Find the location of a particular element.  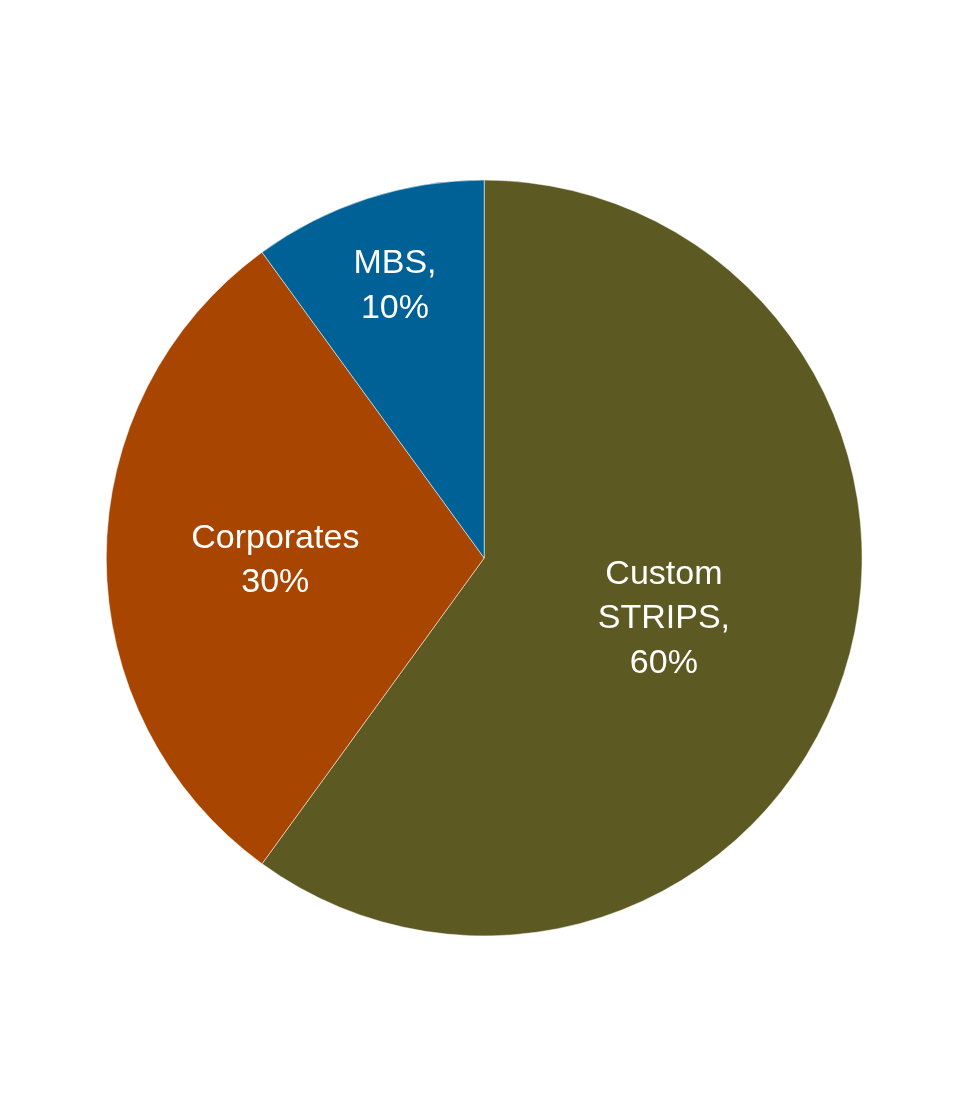

data-label: 30% is located at coordinates (275, 580).